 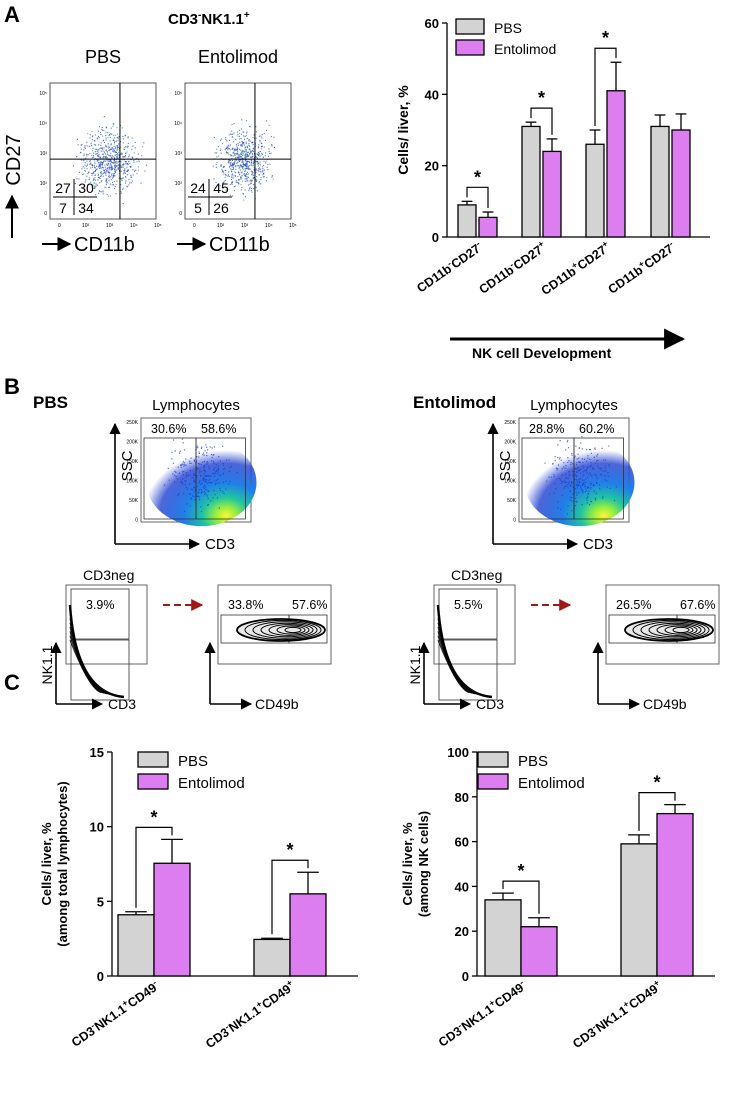 What do you see at coordinates (459, 1026) in the screenshot?
I see `category-label-sup: -` at bounding box center [459, 1026].